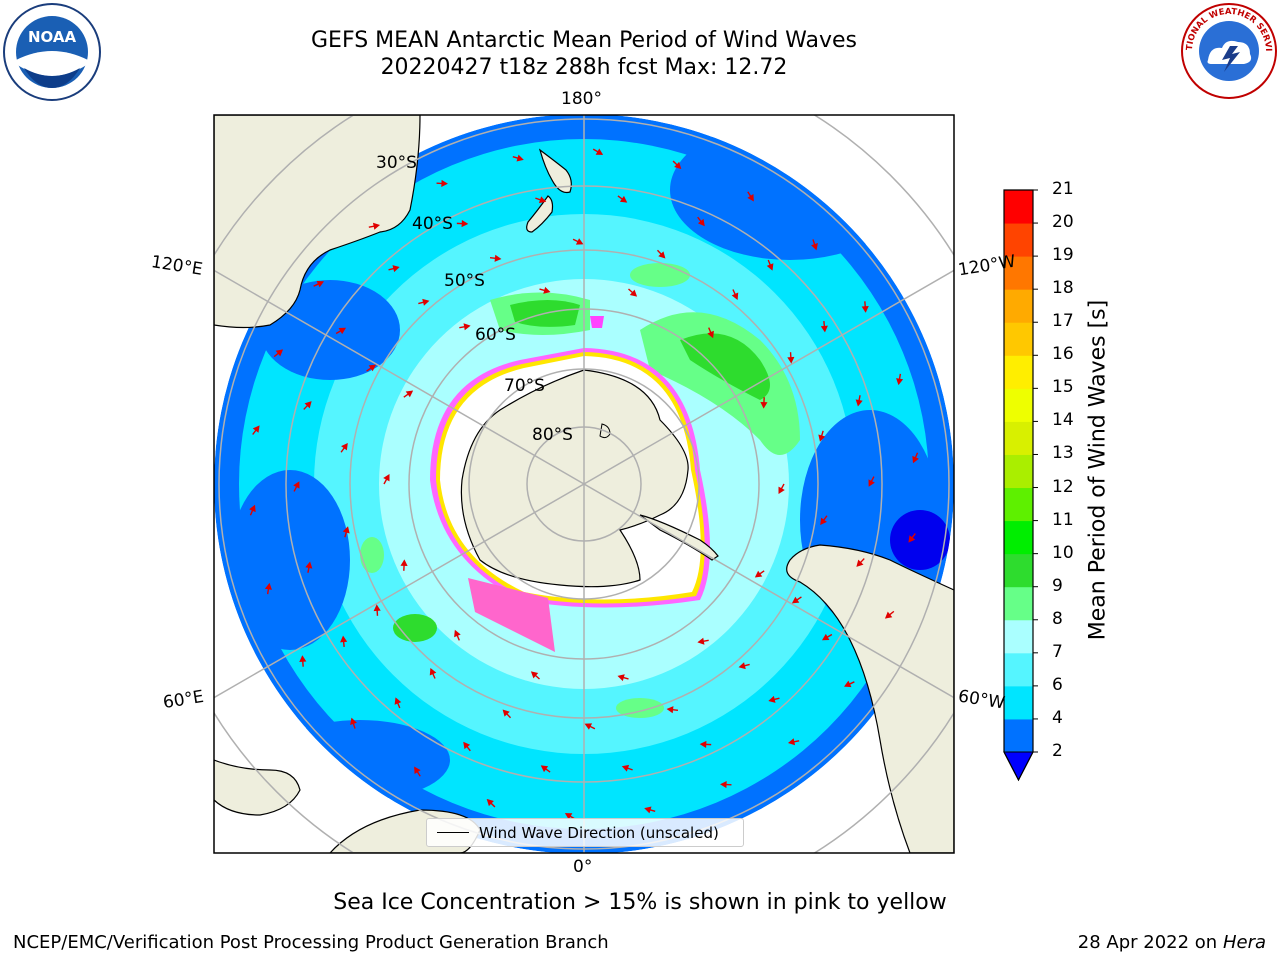 The width and height of the screenshot is (1280, 960). I want to click on noaa-logo-text: NOAA, so click(52, 37).